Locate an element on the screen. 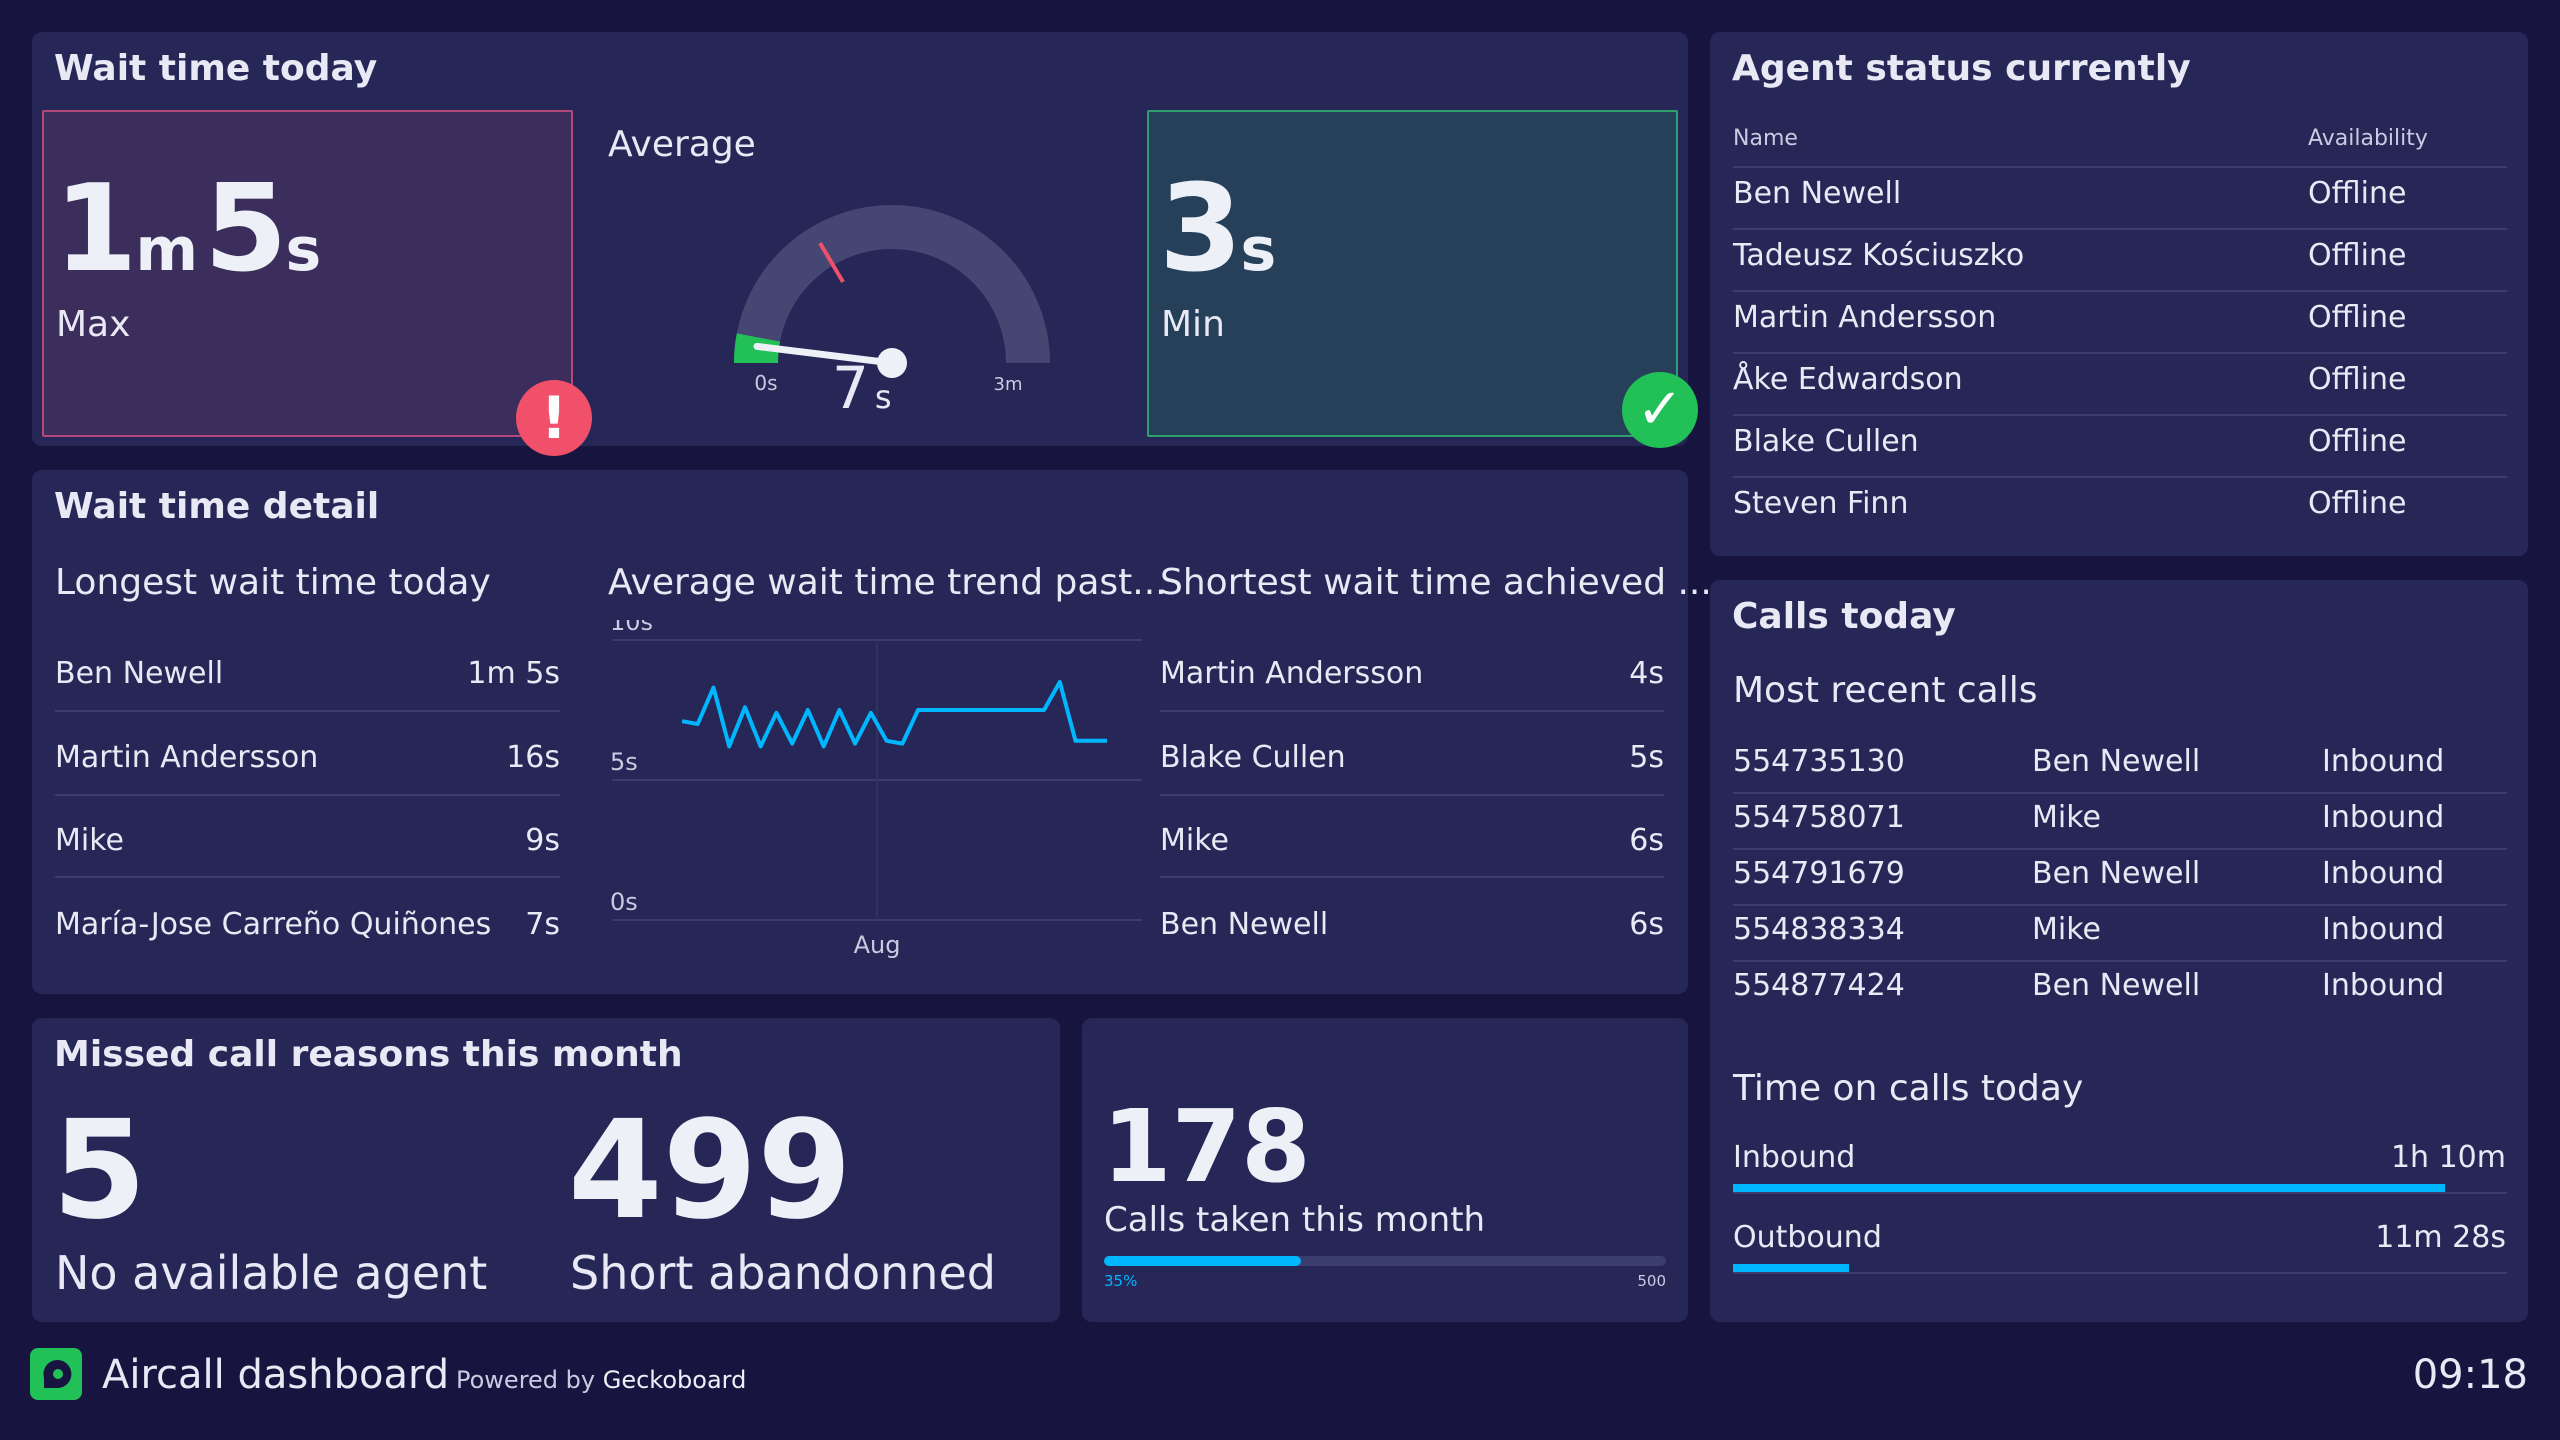 The image size is (2560, 1440). calls-taken-progress-fill is located at coordinates (1202, 1261).